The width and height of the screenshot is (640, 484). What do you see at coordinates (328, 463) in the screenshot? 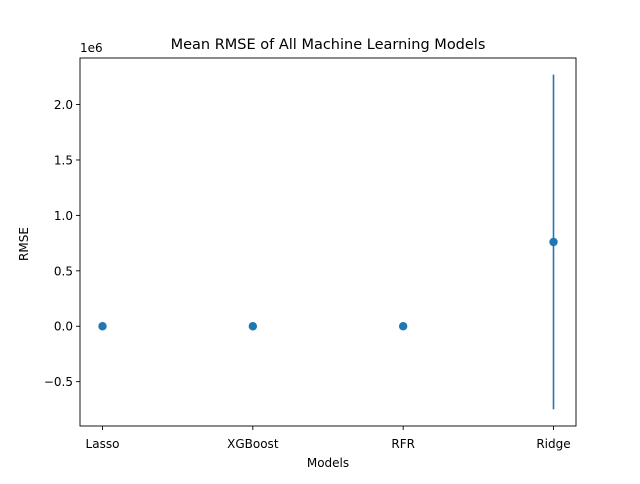
I see `x-axis-label: Models` at bounding box center [328, 463].